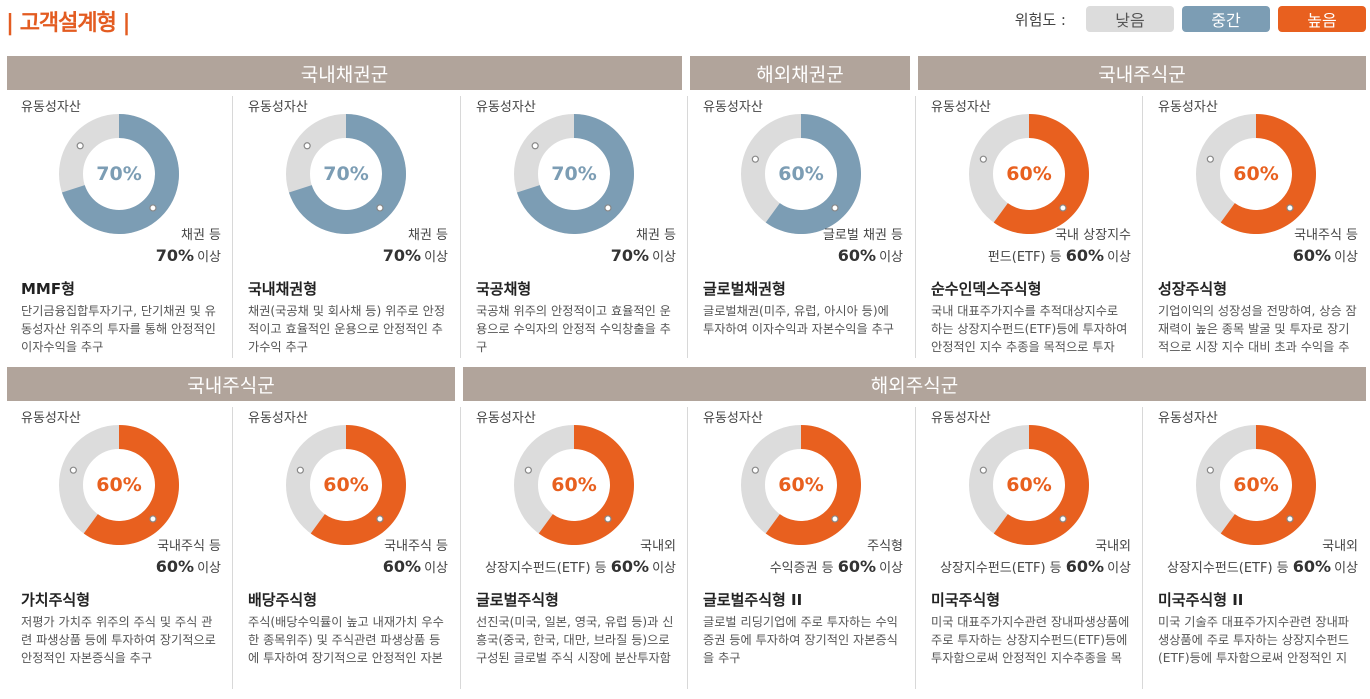 This screenshot has width=1370, height=699. What do you see at coordinates (68, 23) in the screenshot?
I see `page-title: | 고객설계형 |` at bounding box center [68, 23].